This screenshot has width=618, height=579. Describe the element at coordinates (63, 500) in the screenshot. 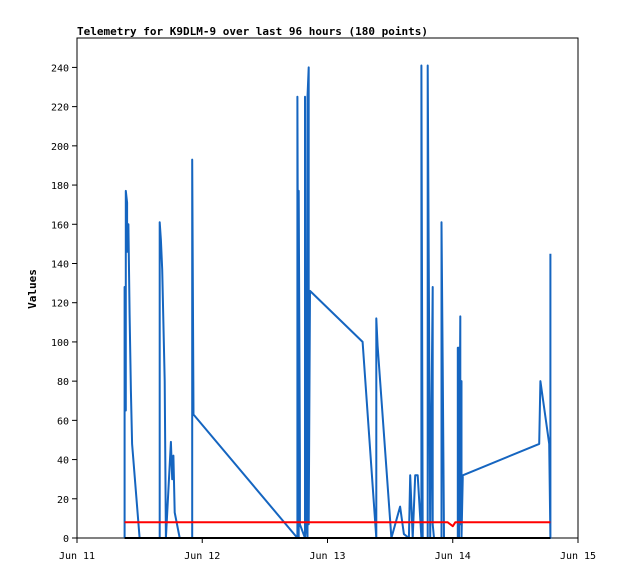

I see `y-tick-label: 20` at that location.